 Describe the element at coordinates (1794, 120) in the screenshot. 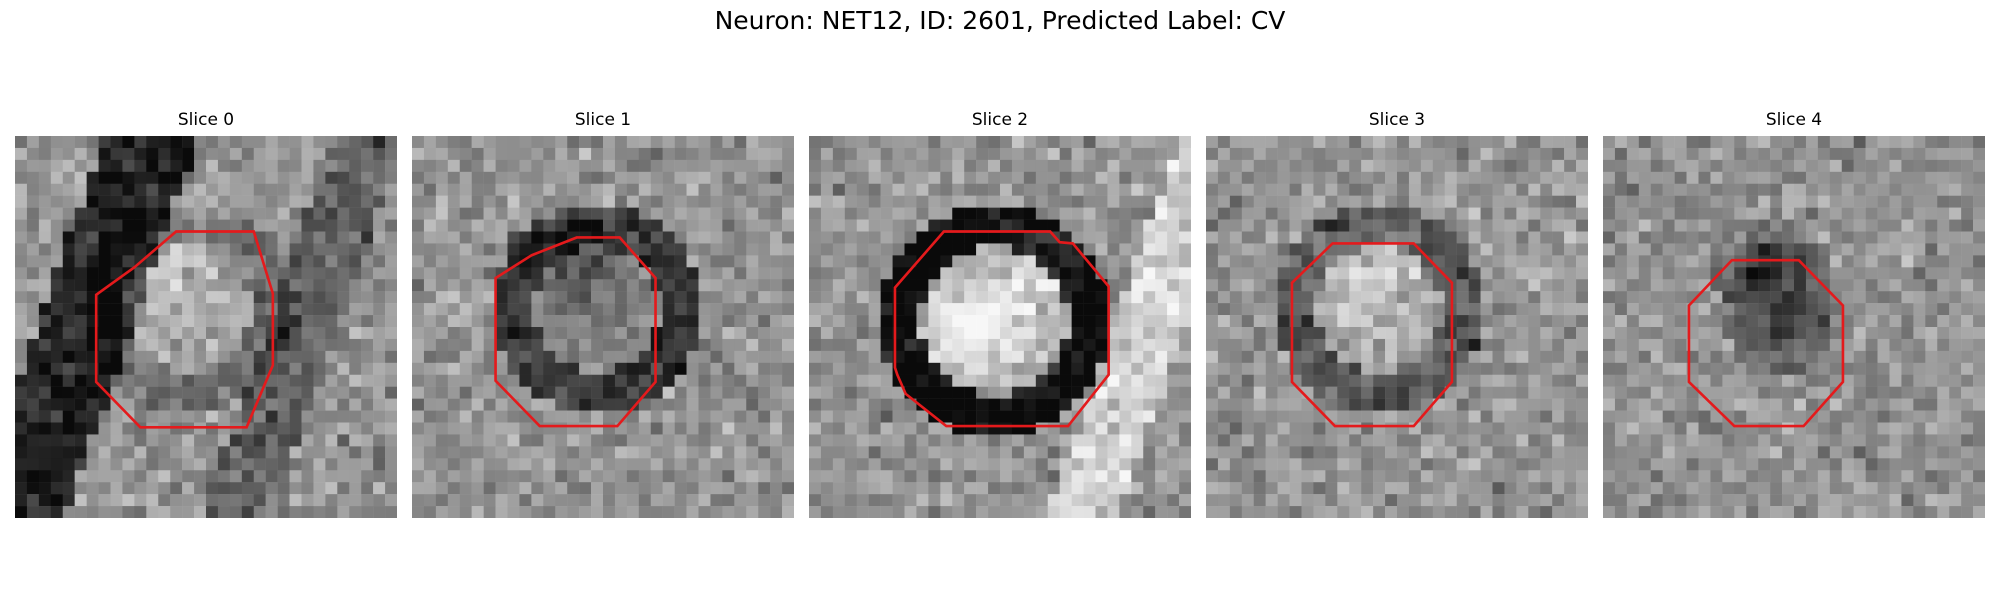

I see `slice-title: Slice 4` at that location.